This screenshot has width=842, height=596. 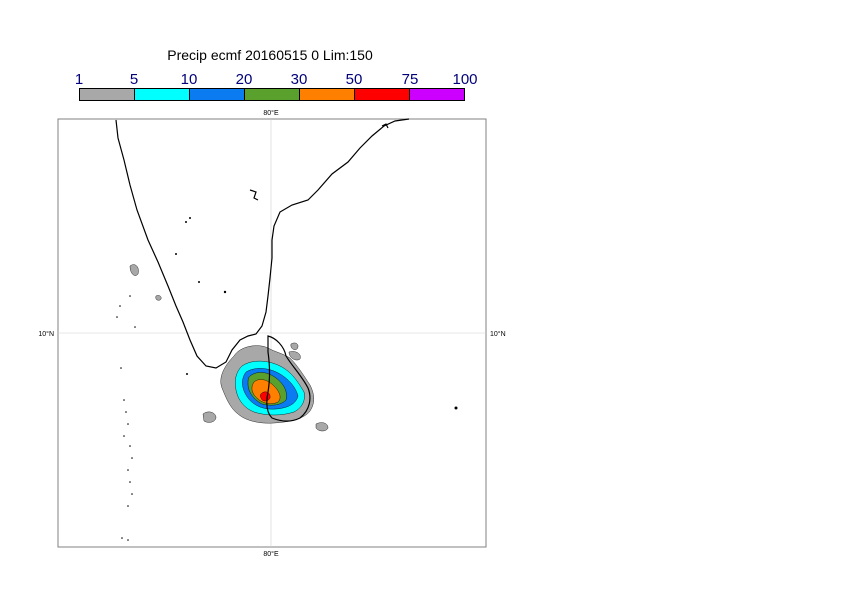 What do you see at coordinates (354, 79) in the screenshot?
I see `legend-label: 50` at bounding box center [354, 79].